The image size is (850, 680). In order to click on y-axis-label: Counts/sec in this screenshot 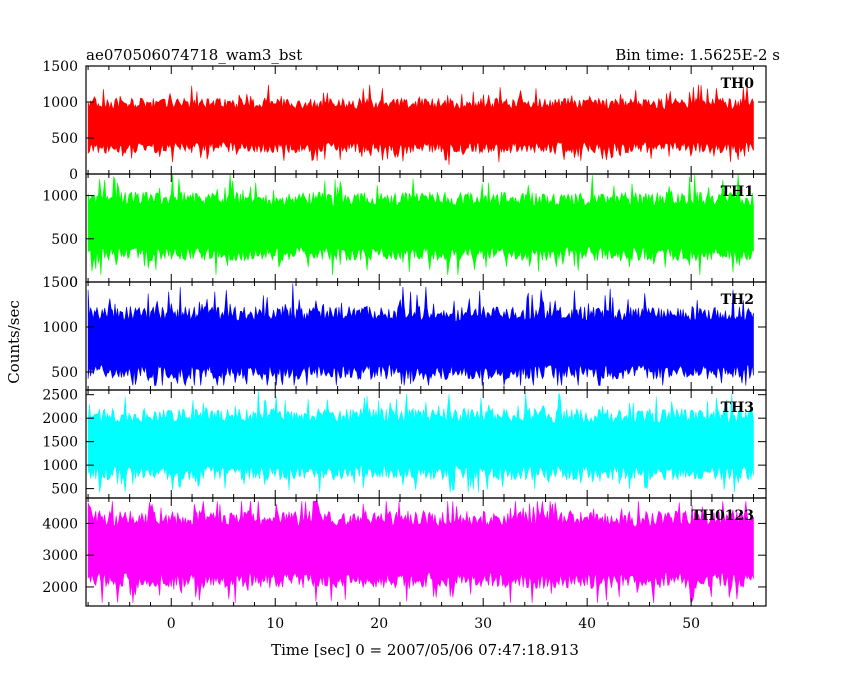, I will do `click(14, 342)`.